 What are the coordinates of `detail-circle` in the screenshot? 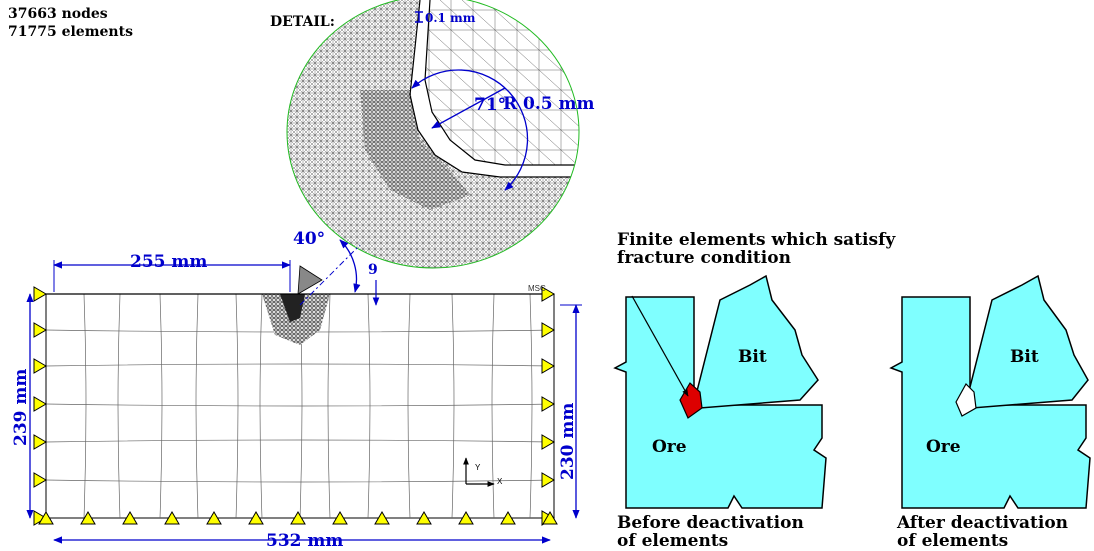 It's located at (433, 134).